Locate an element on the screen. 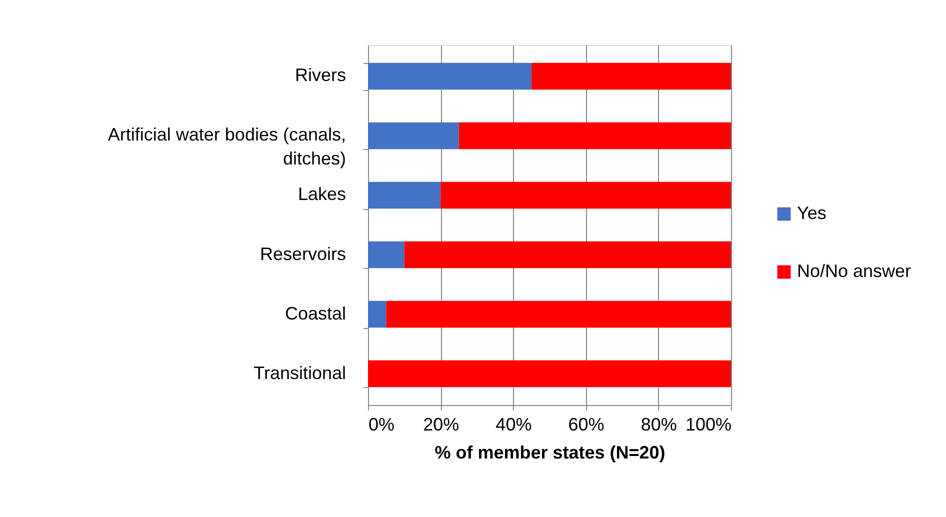 The height and width of the screenshot is (517, 946). legend-label: No/No answer is located at coordinates (854, 271).